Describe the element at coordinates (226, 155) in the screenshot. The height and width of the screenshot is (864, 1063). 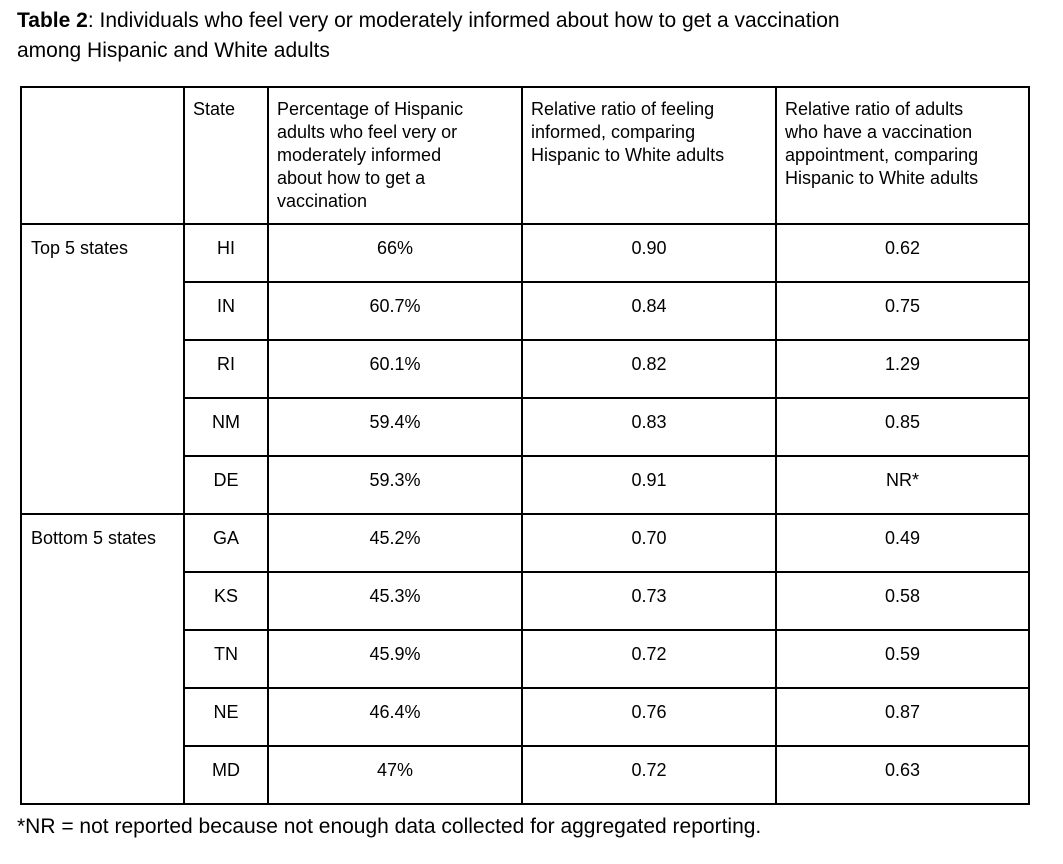
I see `state-header-cell: State` at that location.